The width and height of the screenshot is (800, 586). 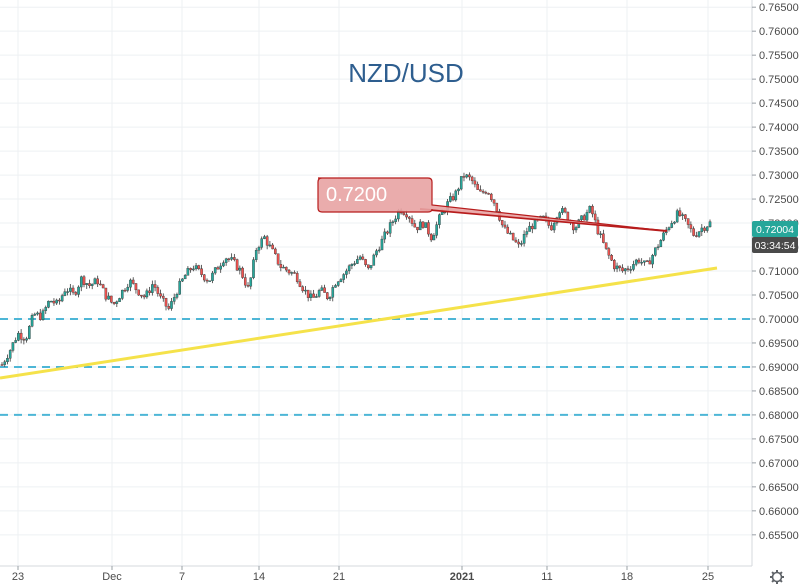 What do you see at coordinates (779, 392) in the screenshot?
I see `y-tick-label: 0.68500` at bounding box center [779, 392].